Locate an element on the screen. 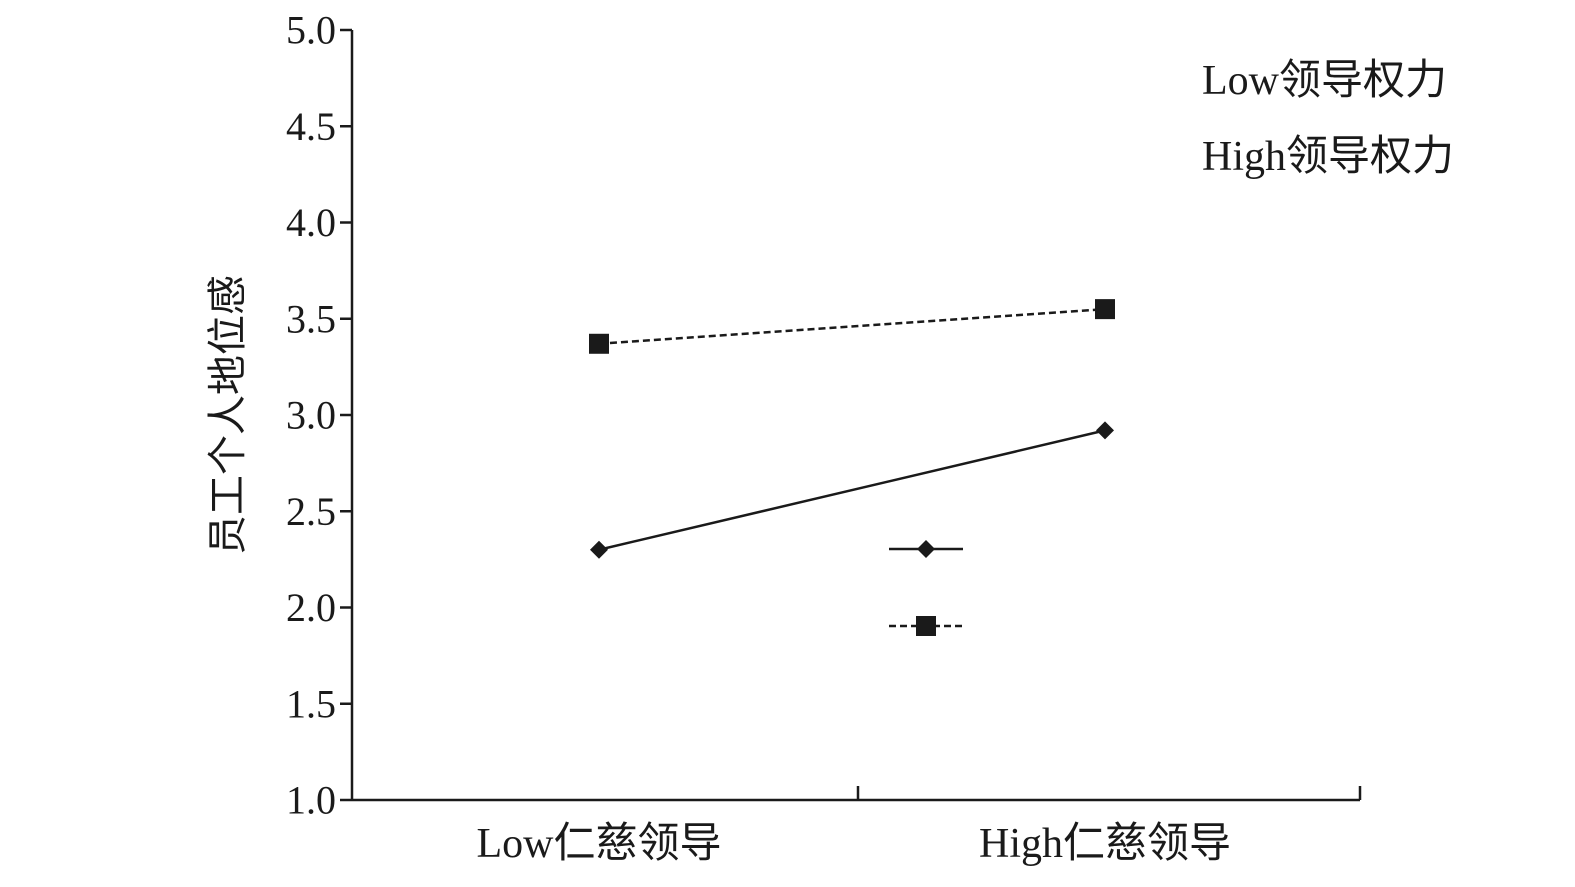 This screenshot has width=1575, height=887. y-tick-label: 4.0 is located at coordinates (311, 222).